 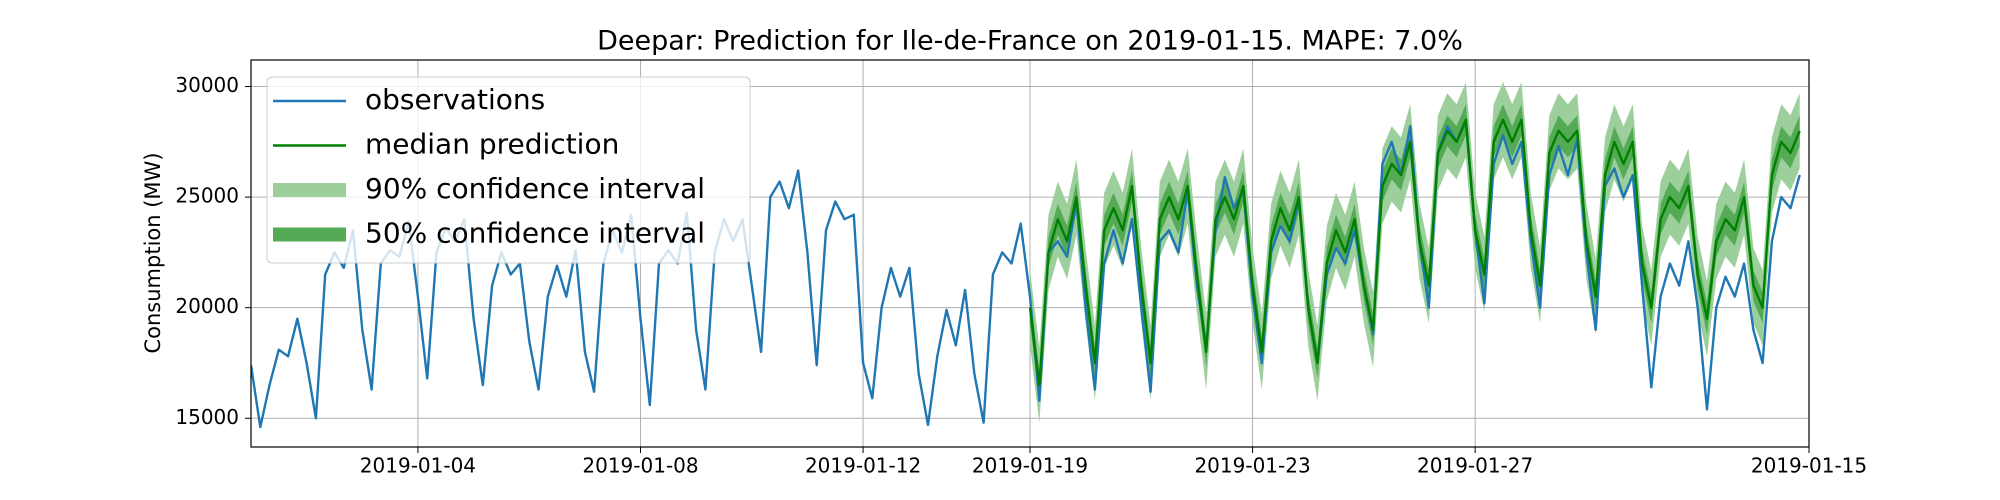 What do you see at coordinates (207, 196) in the screenshot?
I see `y-tick-label: 25000` at bounding box center [207, 196].